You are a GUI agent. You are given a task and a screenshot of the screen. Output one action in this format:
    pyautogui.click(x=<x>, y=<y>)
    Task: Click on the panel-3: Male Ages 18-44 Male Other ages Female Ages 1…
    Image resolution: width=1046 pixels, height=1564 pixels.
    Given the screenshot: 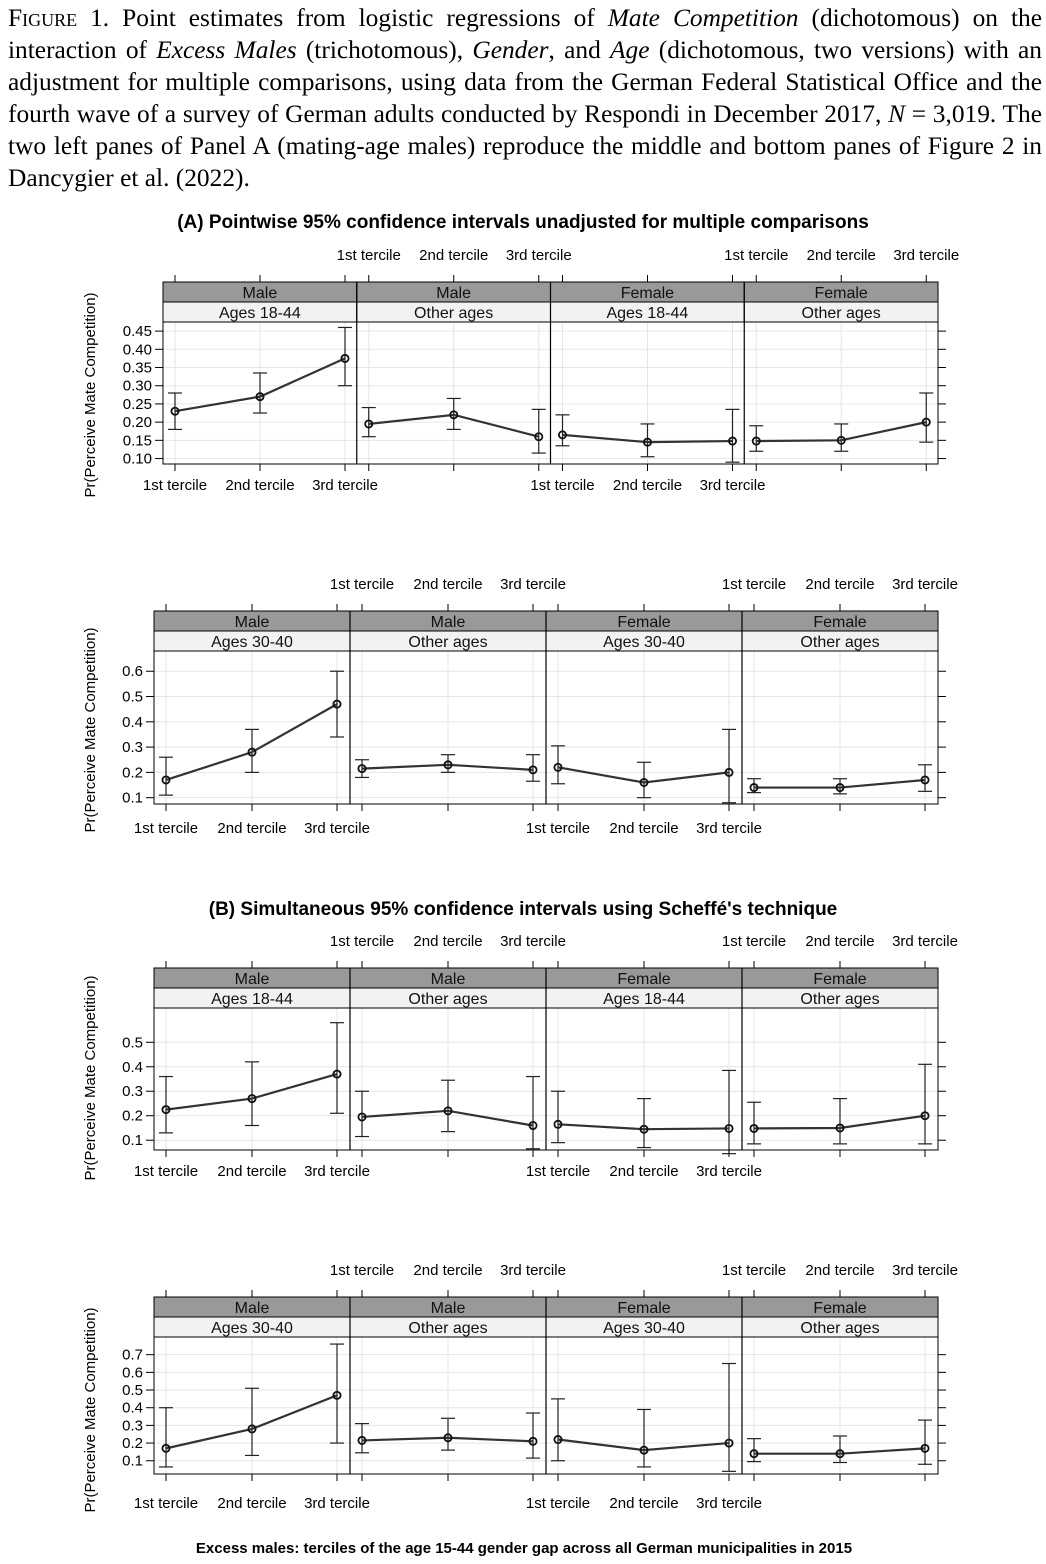 What is the action you would take?
    pyautogui.click(x=520, y=1057)
    